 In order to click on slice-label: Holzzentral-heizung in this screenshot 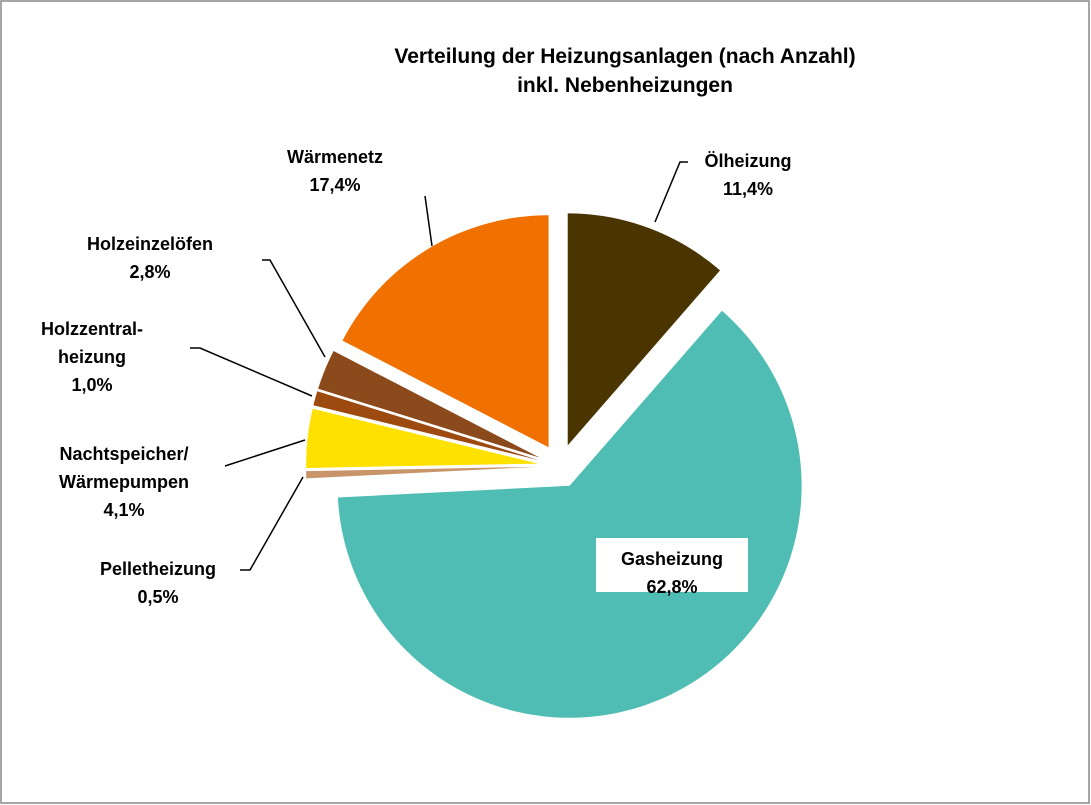, I will do `click(92, 343)`.